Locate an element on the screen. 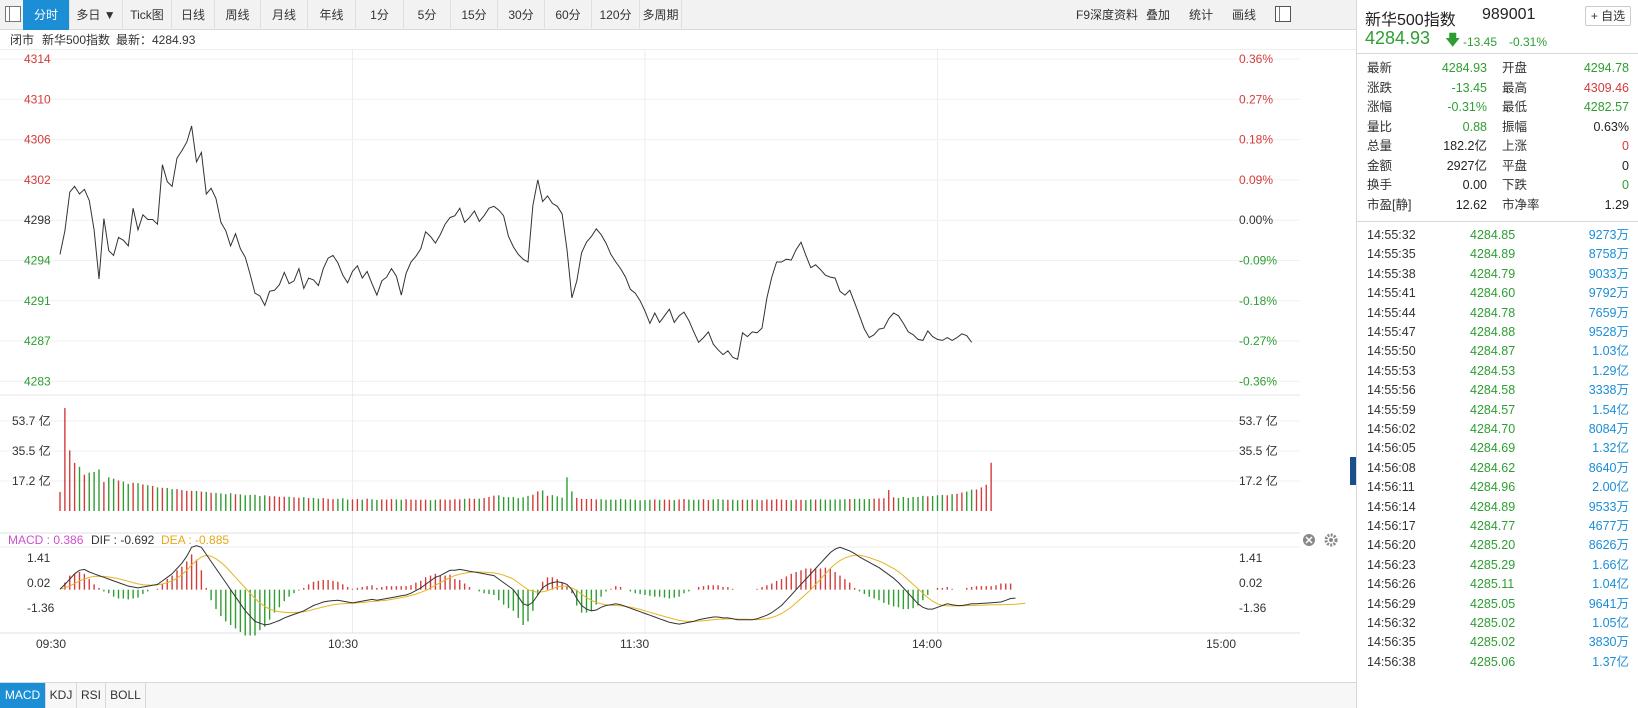  period-tab: 5分 is located at coordinates (427, 15).